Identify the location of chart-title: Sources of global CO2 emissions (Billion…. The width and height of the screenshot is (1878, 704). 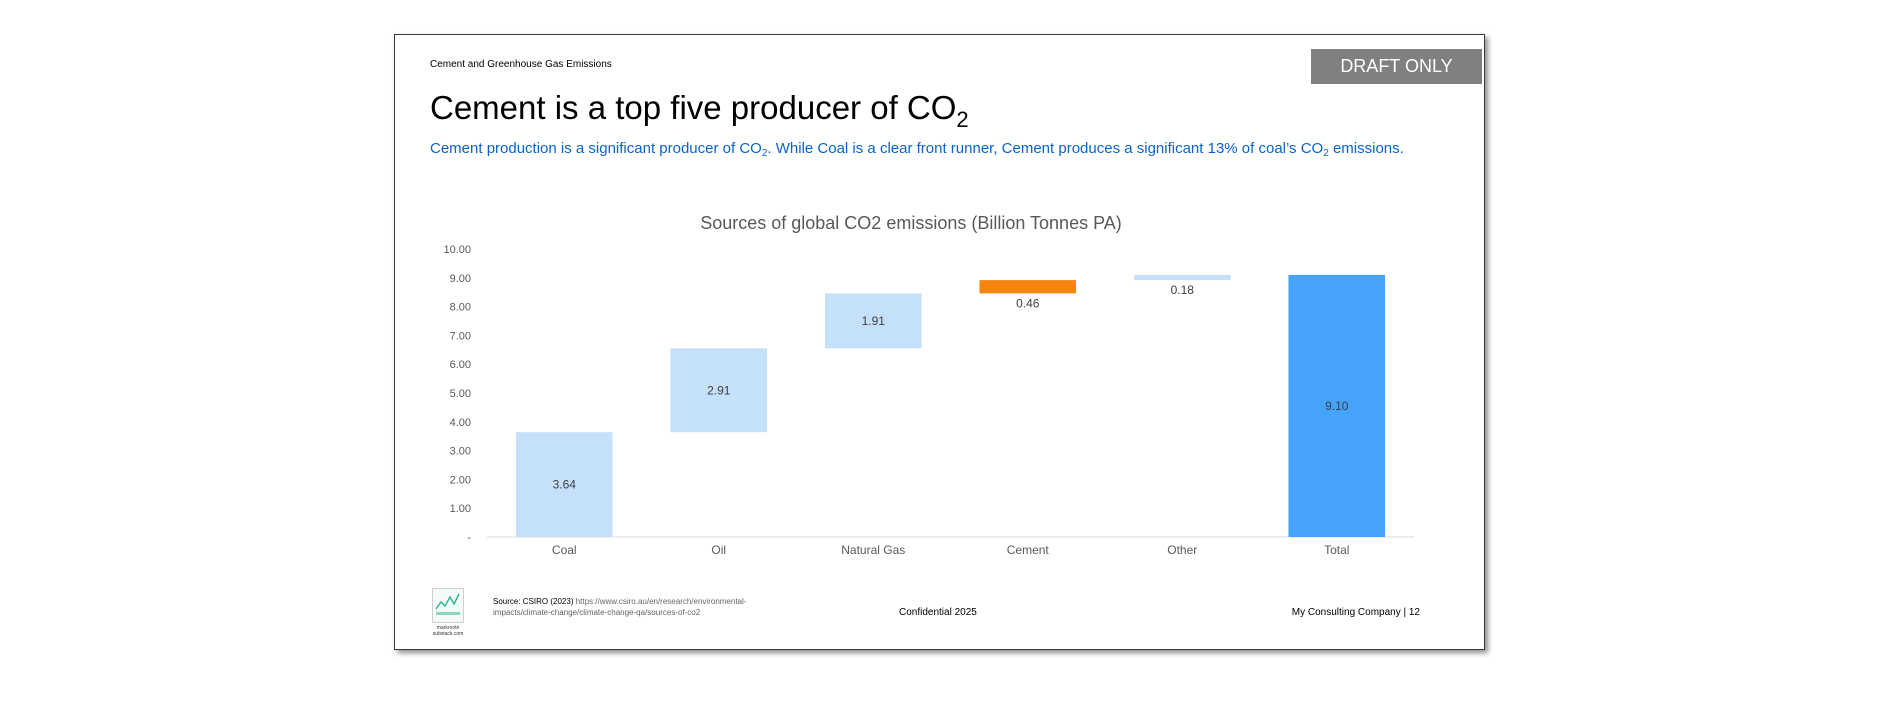
(911, 223).